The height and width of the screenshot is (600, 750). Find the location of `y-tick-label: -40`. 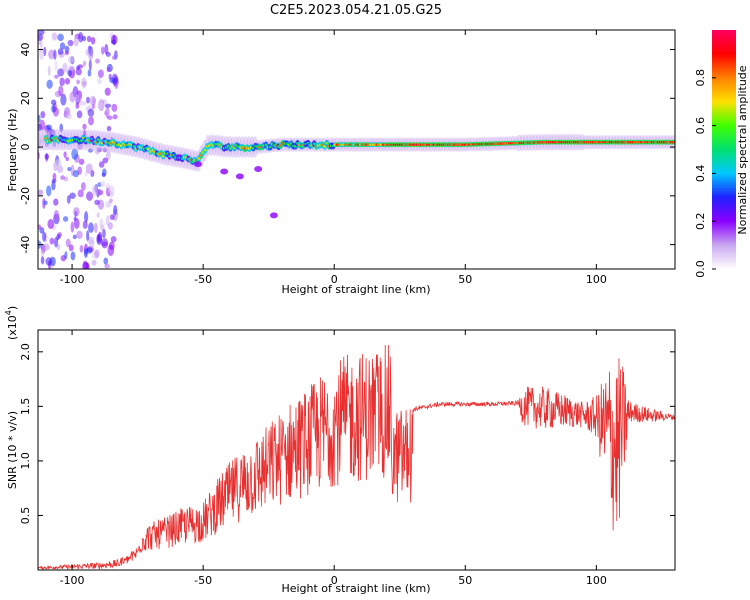

y-tick-label: -40 is located at coordinates (25, 245).